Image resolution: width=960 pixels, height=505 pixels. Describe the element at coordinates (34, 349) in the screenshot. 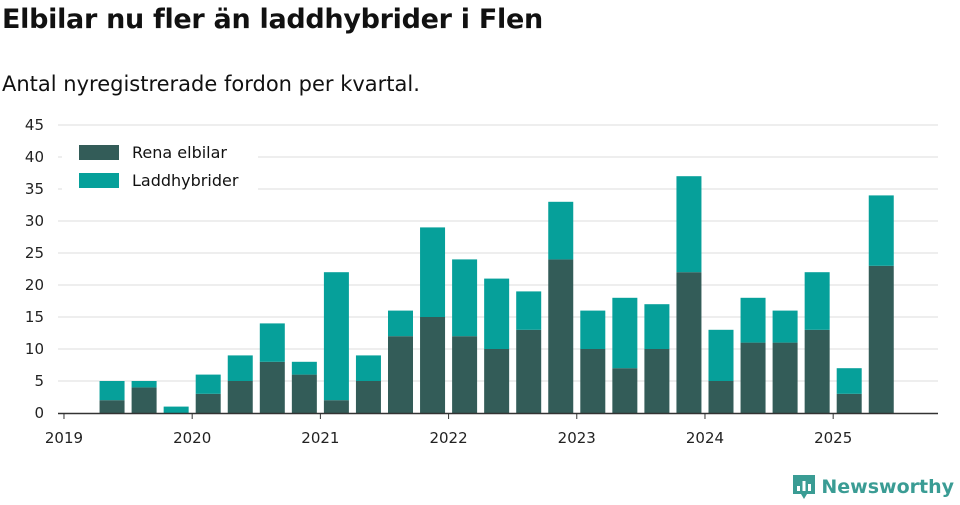

I see `y-tick-label: 10` at that location.